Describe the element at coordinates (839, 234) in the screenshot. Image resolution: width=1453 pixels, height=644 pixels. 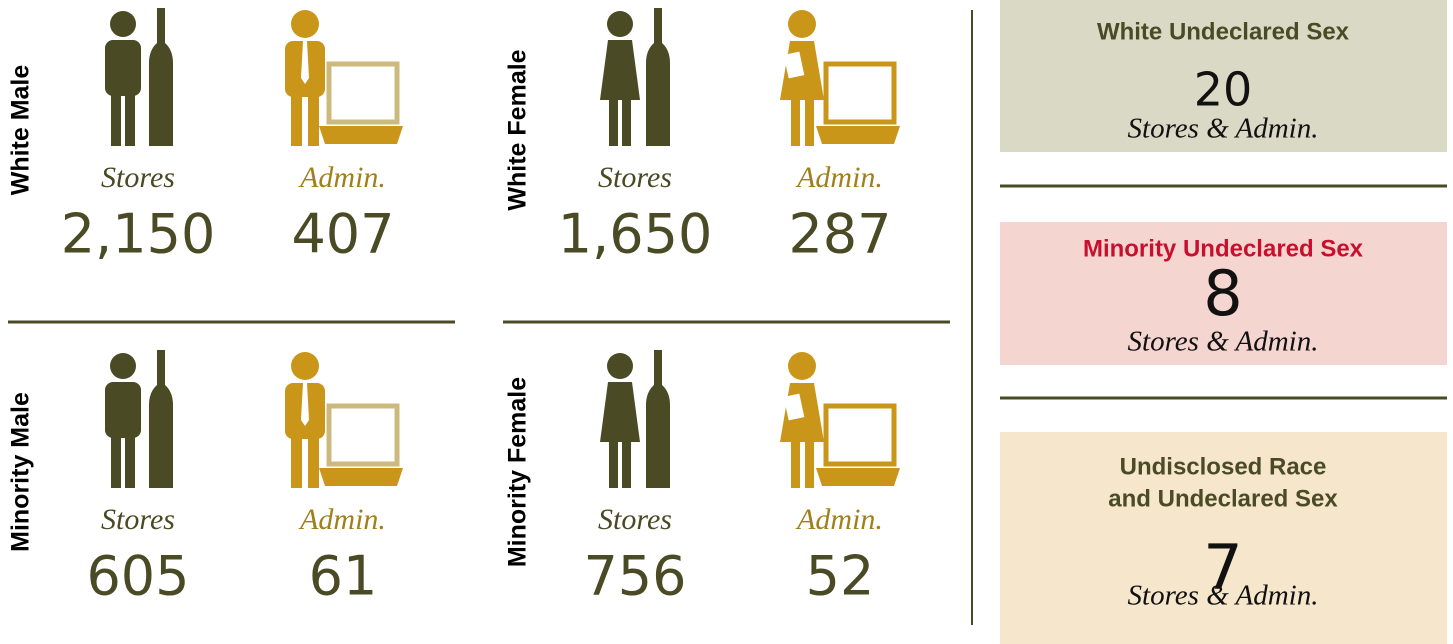
I see `admin-value: 287` at that location.